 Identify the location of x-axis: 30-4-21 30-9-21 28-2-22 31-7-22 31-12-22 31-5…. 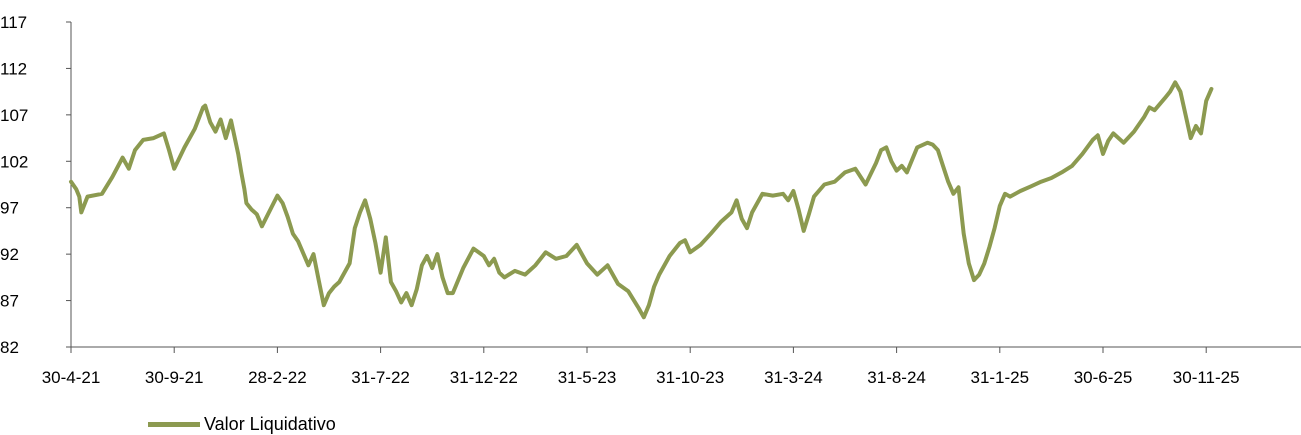
(671, 366).